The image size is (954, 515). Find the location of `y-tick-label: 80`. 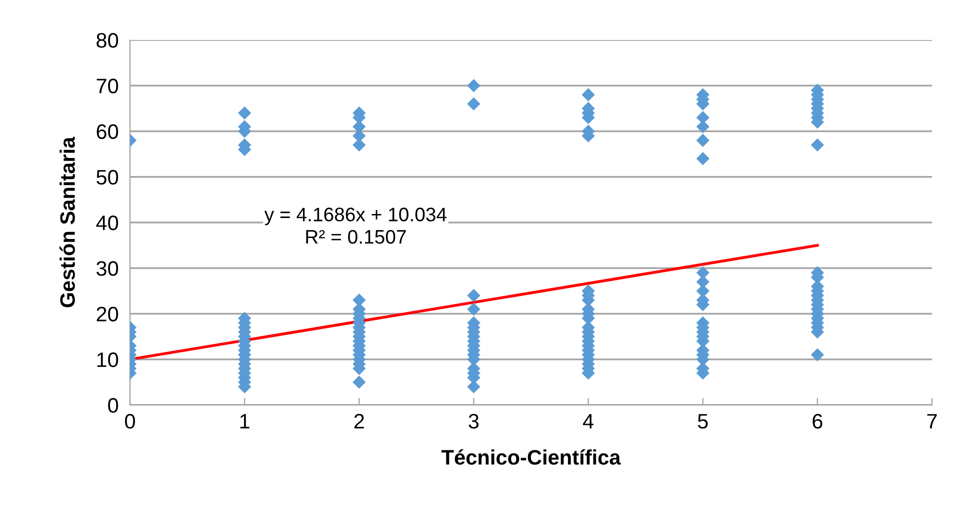

y-tick-label: 80 is located at coordinates (107, 40).